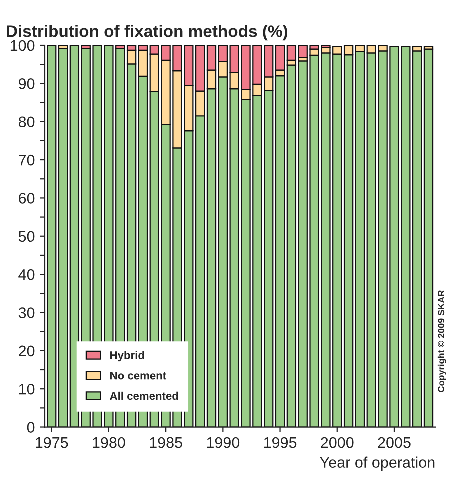  I want to click on y-tick-label: 60, so click(27, 198).